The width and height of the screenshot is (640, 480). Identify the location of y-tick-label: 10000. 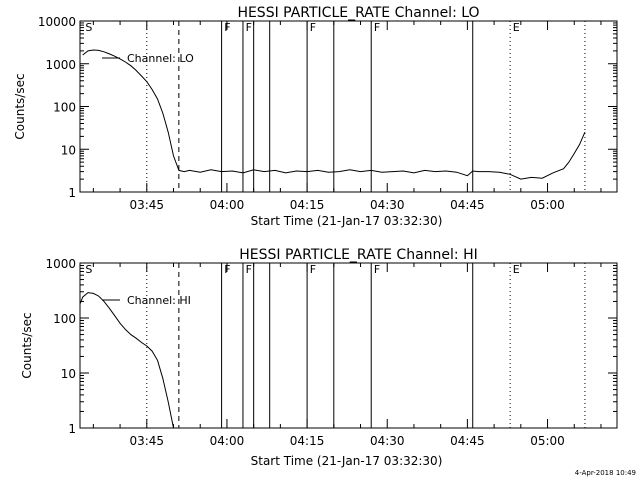
(57, 22).